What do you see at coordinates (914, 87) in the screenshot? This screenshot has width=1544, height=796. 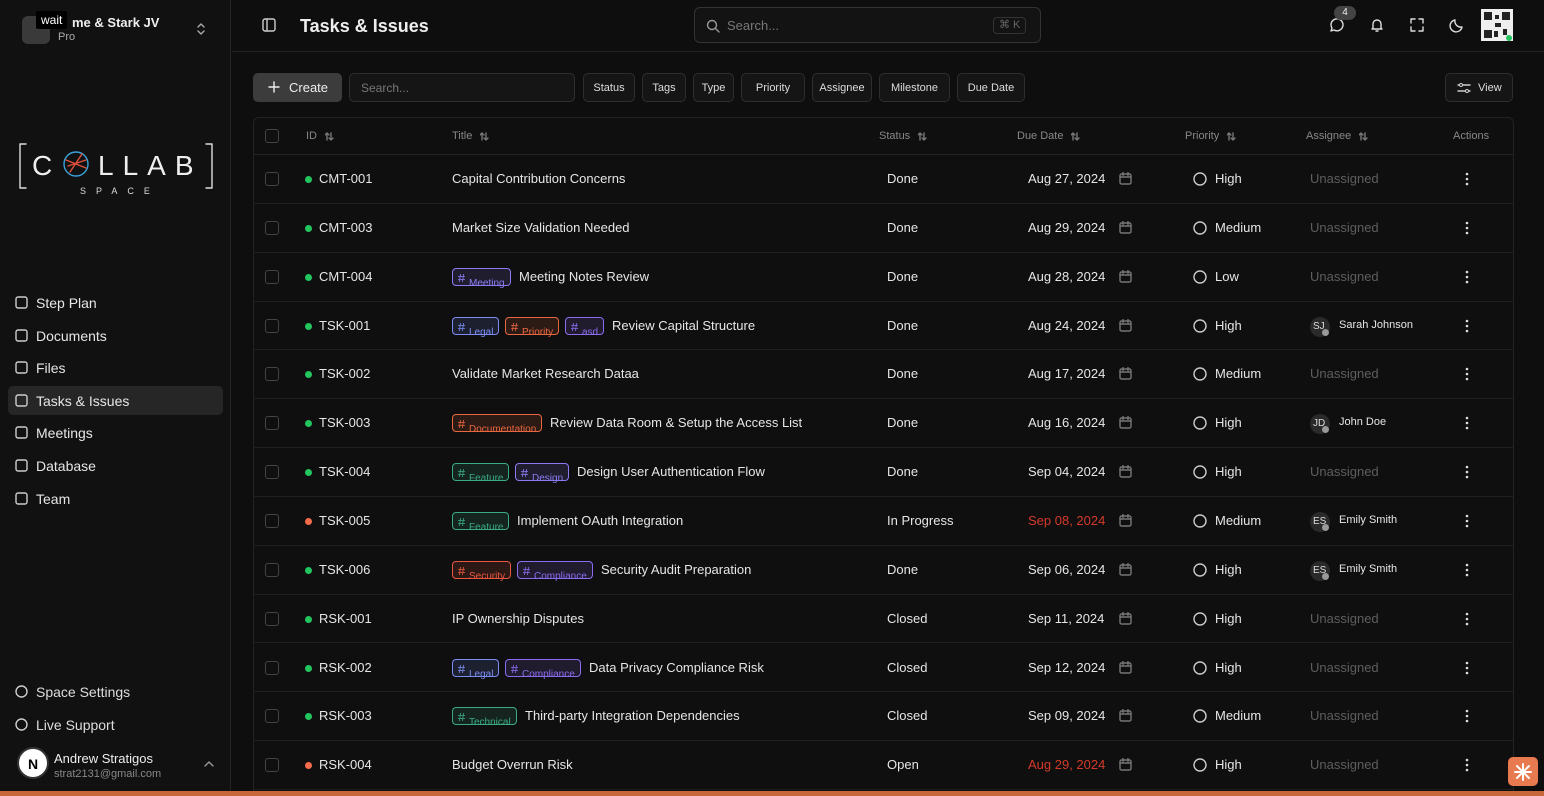 I see `filter-button: Milestone` at bounding box center [914, 87].